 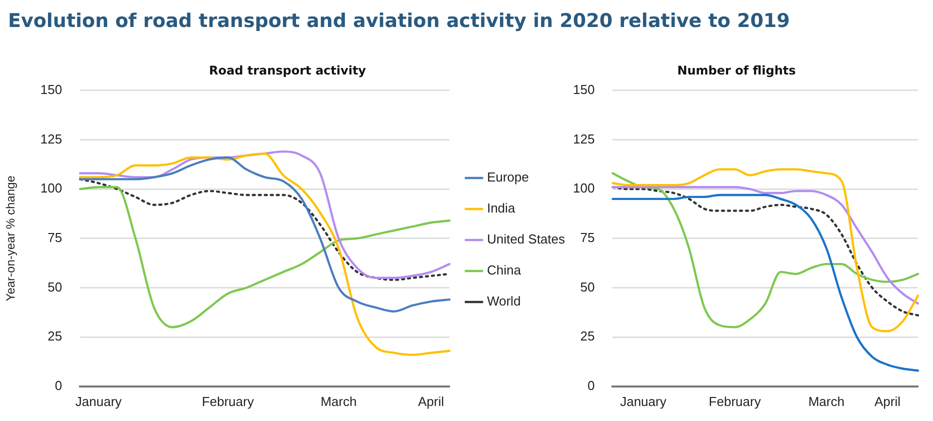 I want to click on y-axis-title: Year-on-year % change, so click(x=11, y=238).